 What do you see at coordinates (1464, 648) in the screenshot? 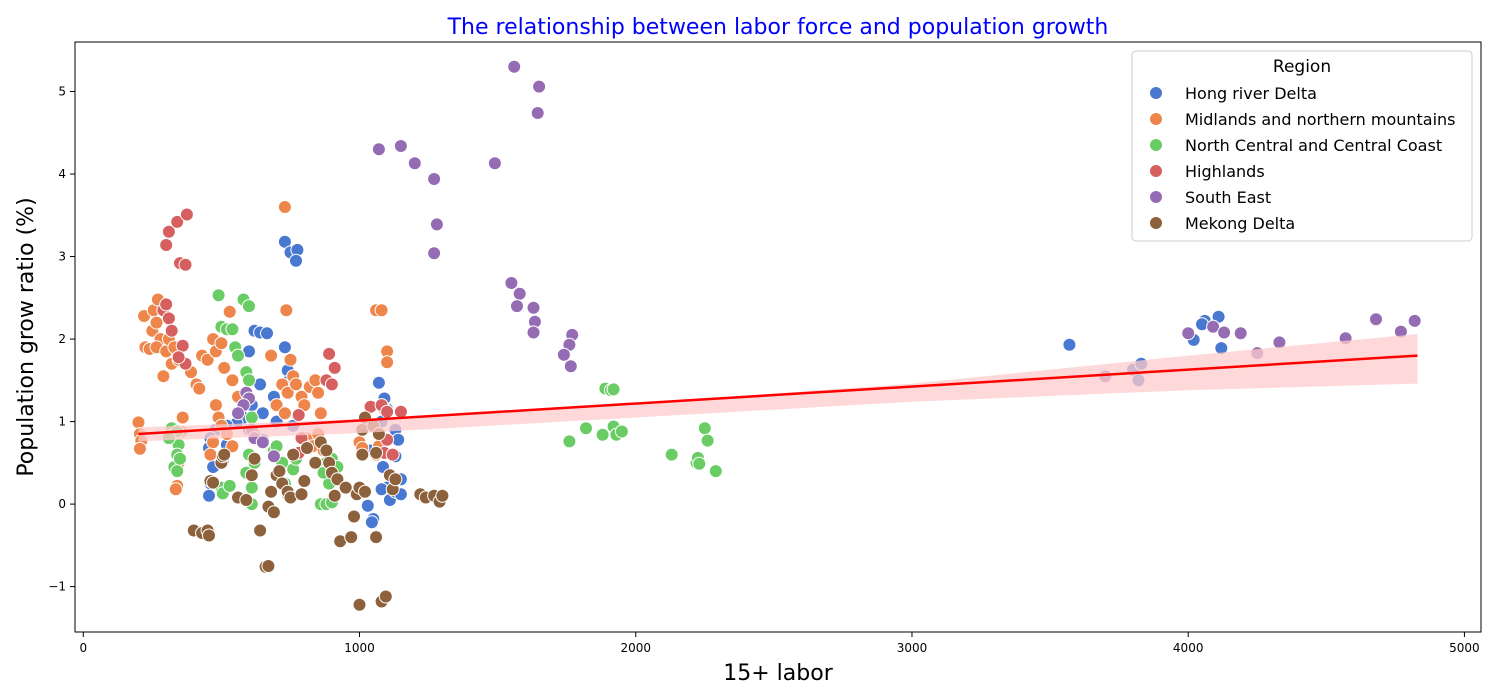
I see `x-tick-label: 5000` at bounding box center [1464, 648].